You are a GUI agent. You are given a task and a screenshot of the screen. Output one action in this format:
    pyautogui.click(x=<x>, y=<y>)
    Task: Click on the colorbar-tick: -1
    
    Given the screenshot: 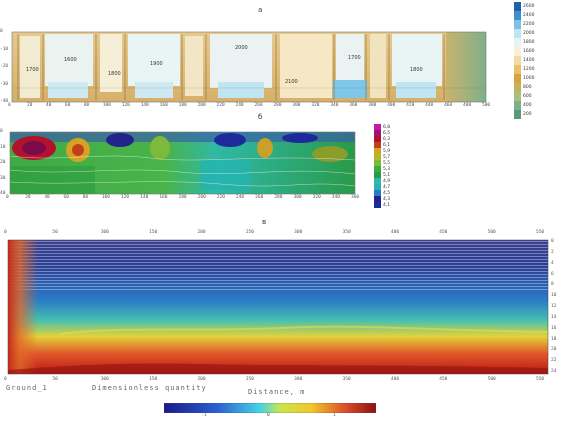 What is the action you would take?
    pyautogui.click(x=204, y=415)
    